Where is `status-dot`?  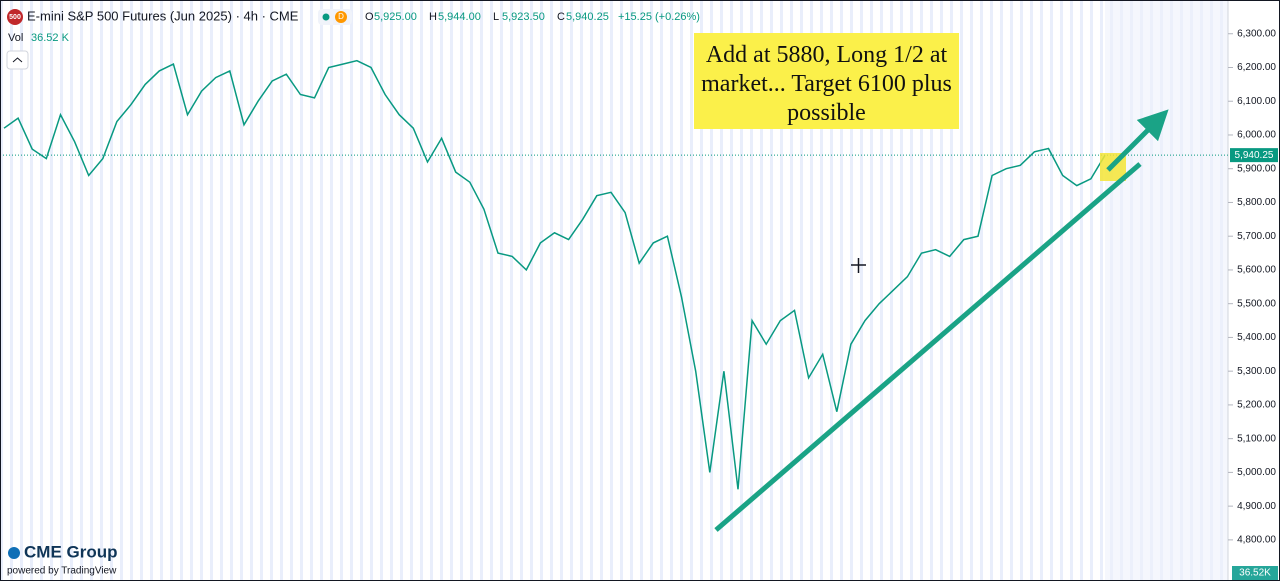
status-dot is located at coordinates (326, 17).